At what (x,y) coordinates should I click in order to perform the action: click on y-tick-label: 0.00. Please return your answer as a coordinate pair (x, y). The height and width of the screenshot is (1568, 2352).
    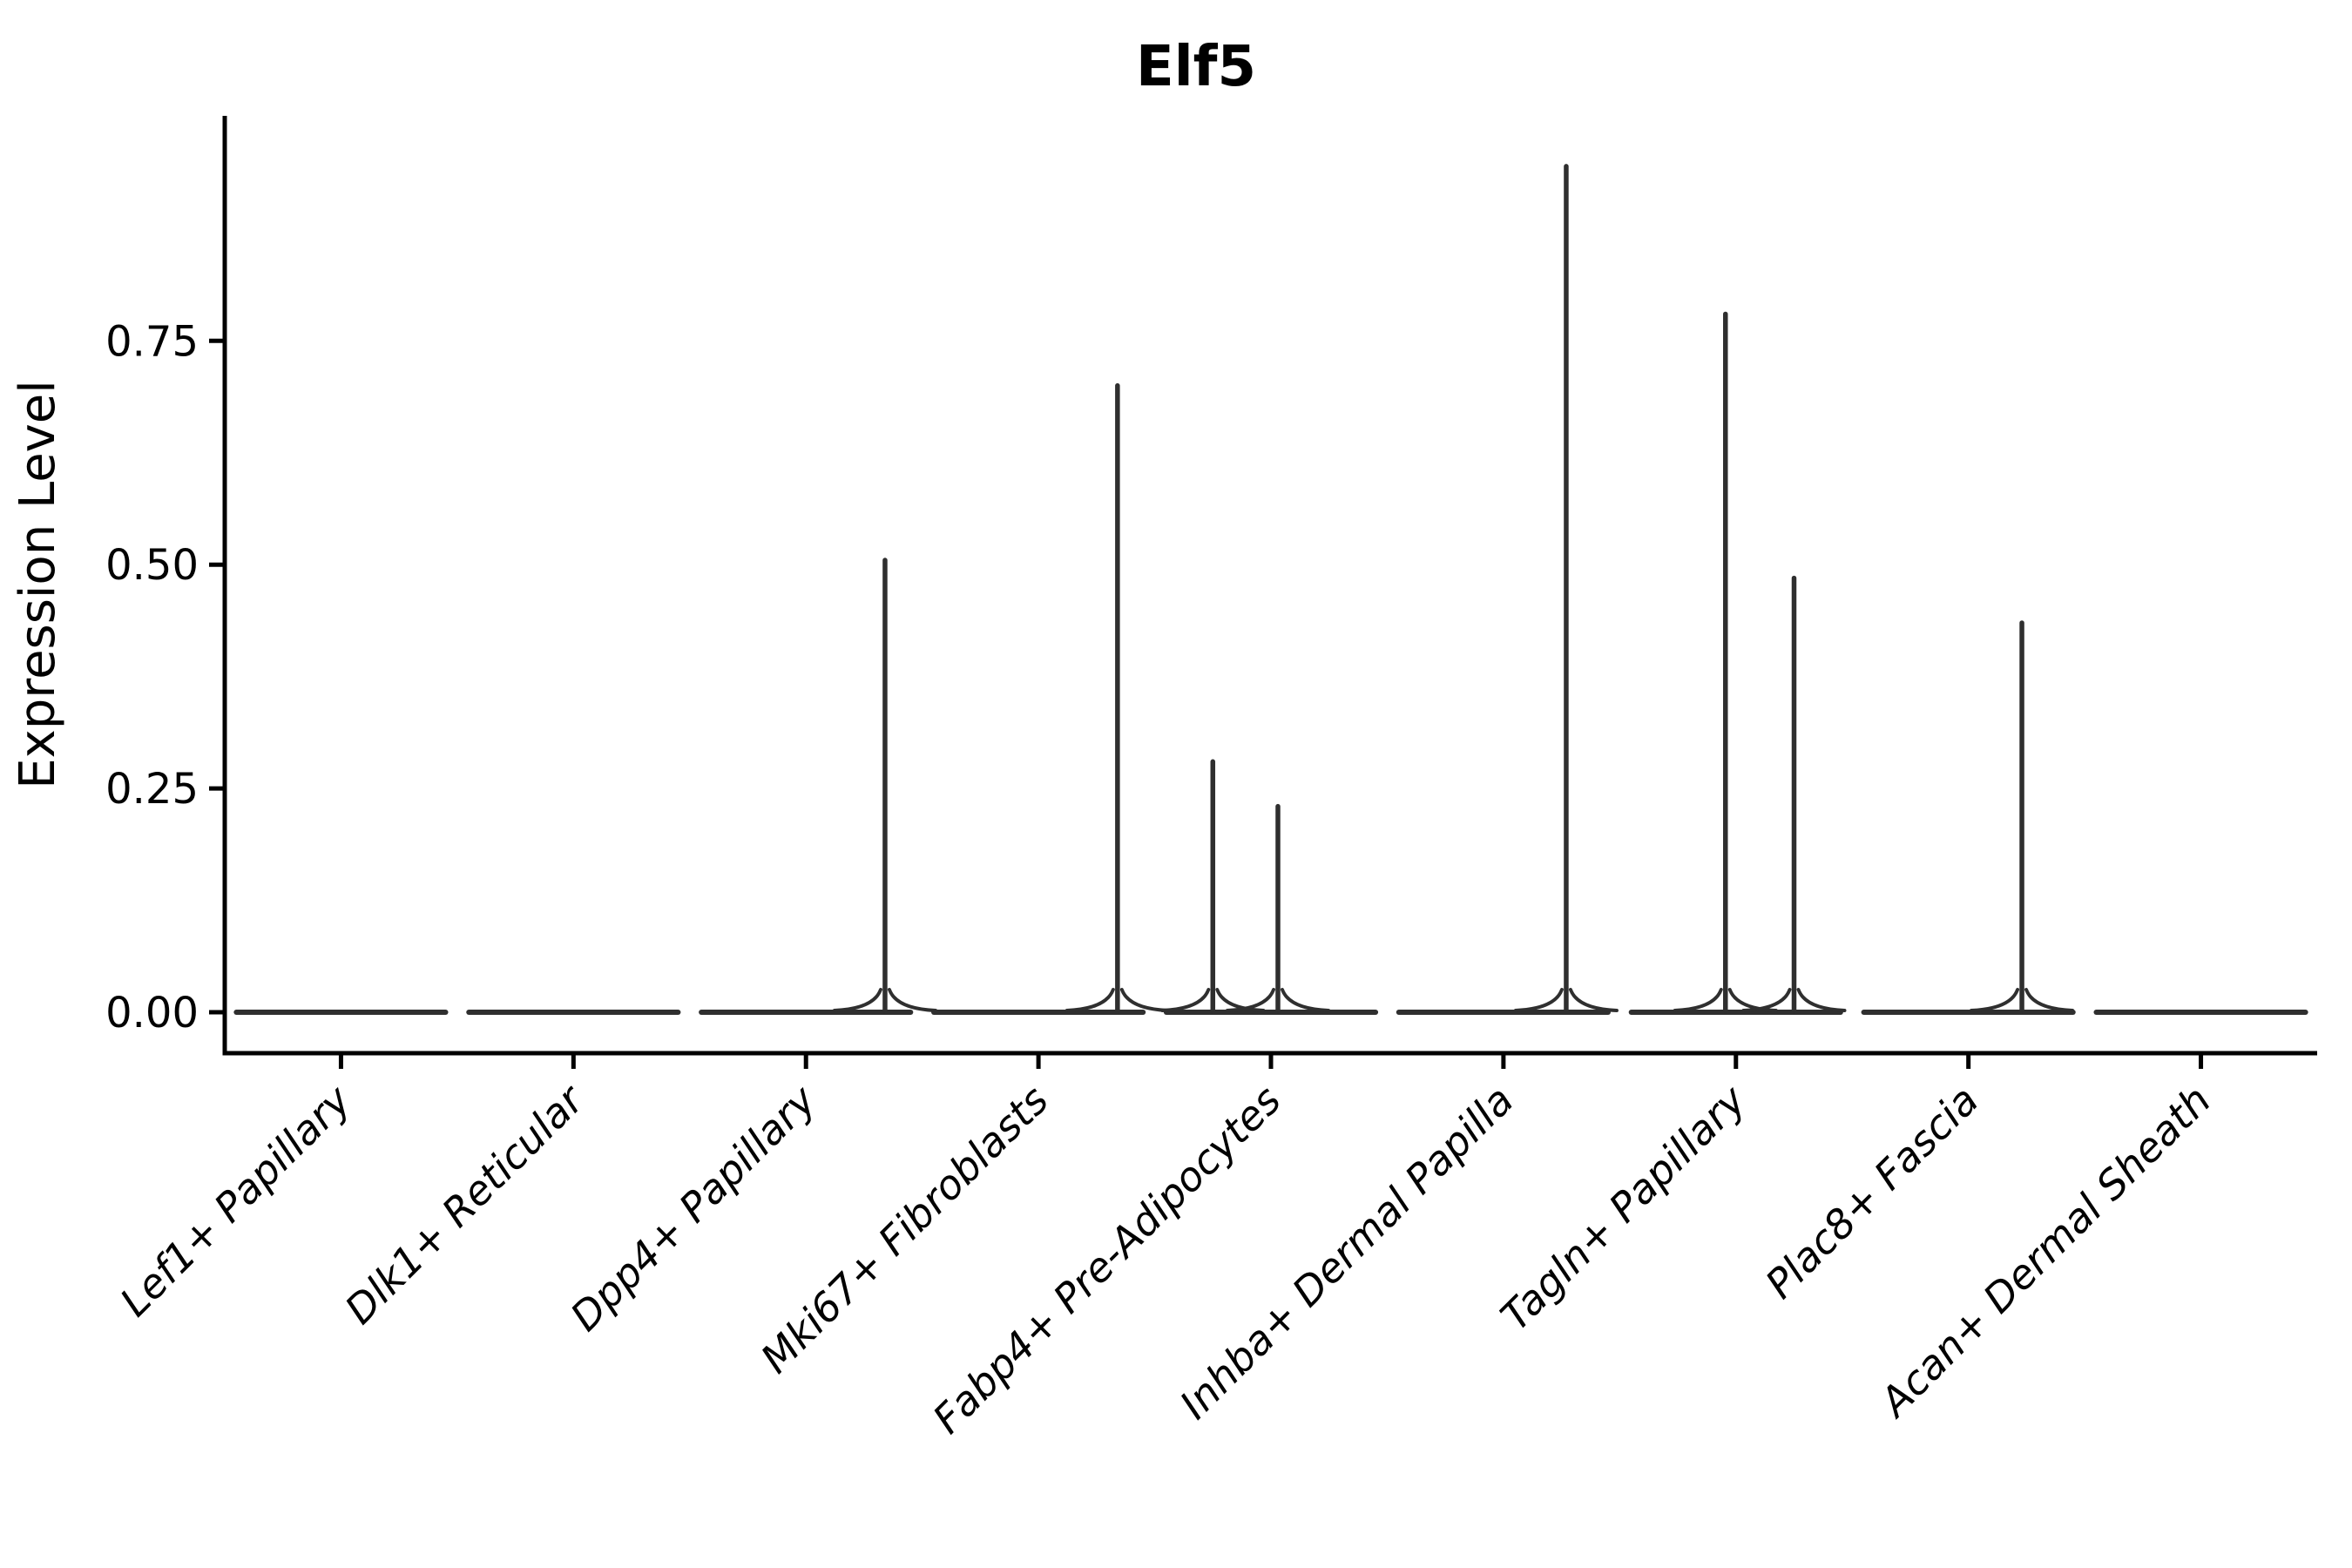
    Looking at the image, I should click on (152, 1013).